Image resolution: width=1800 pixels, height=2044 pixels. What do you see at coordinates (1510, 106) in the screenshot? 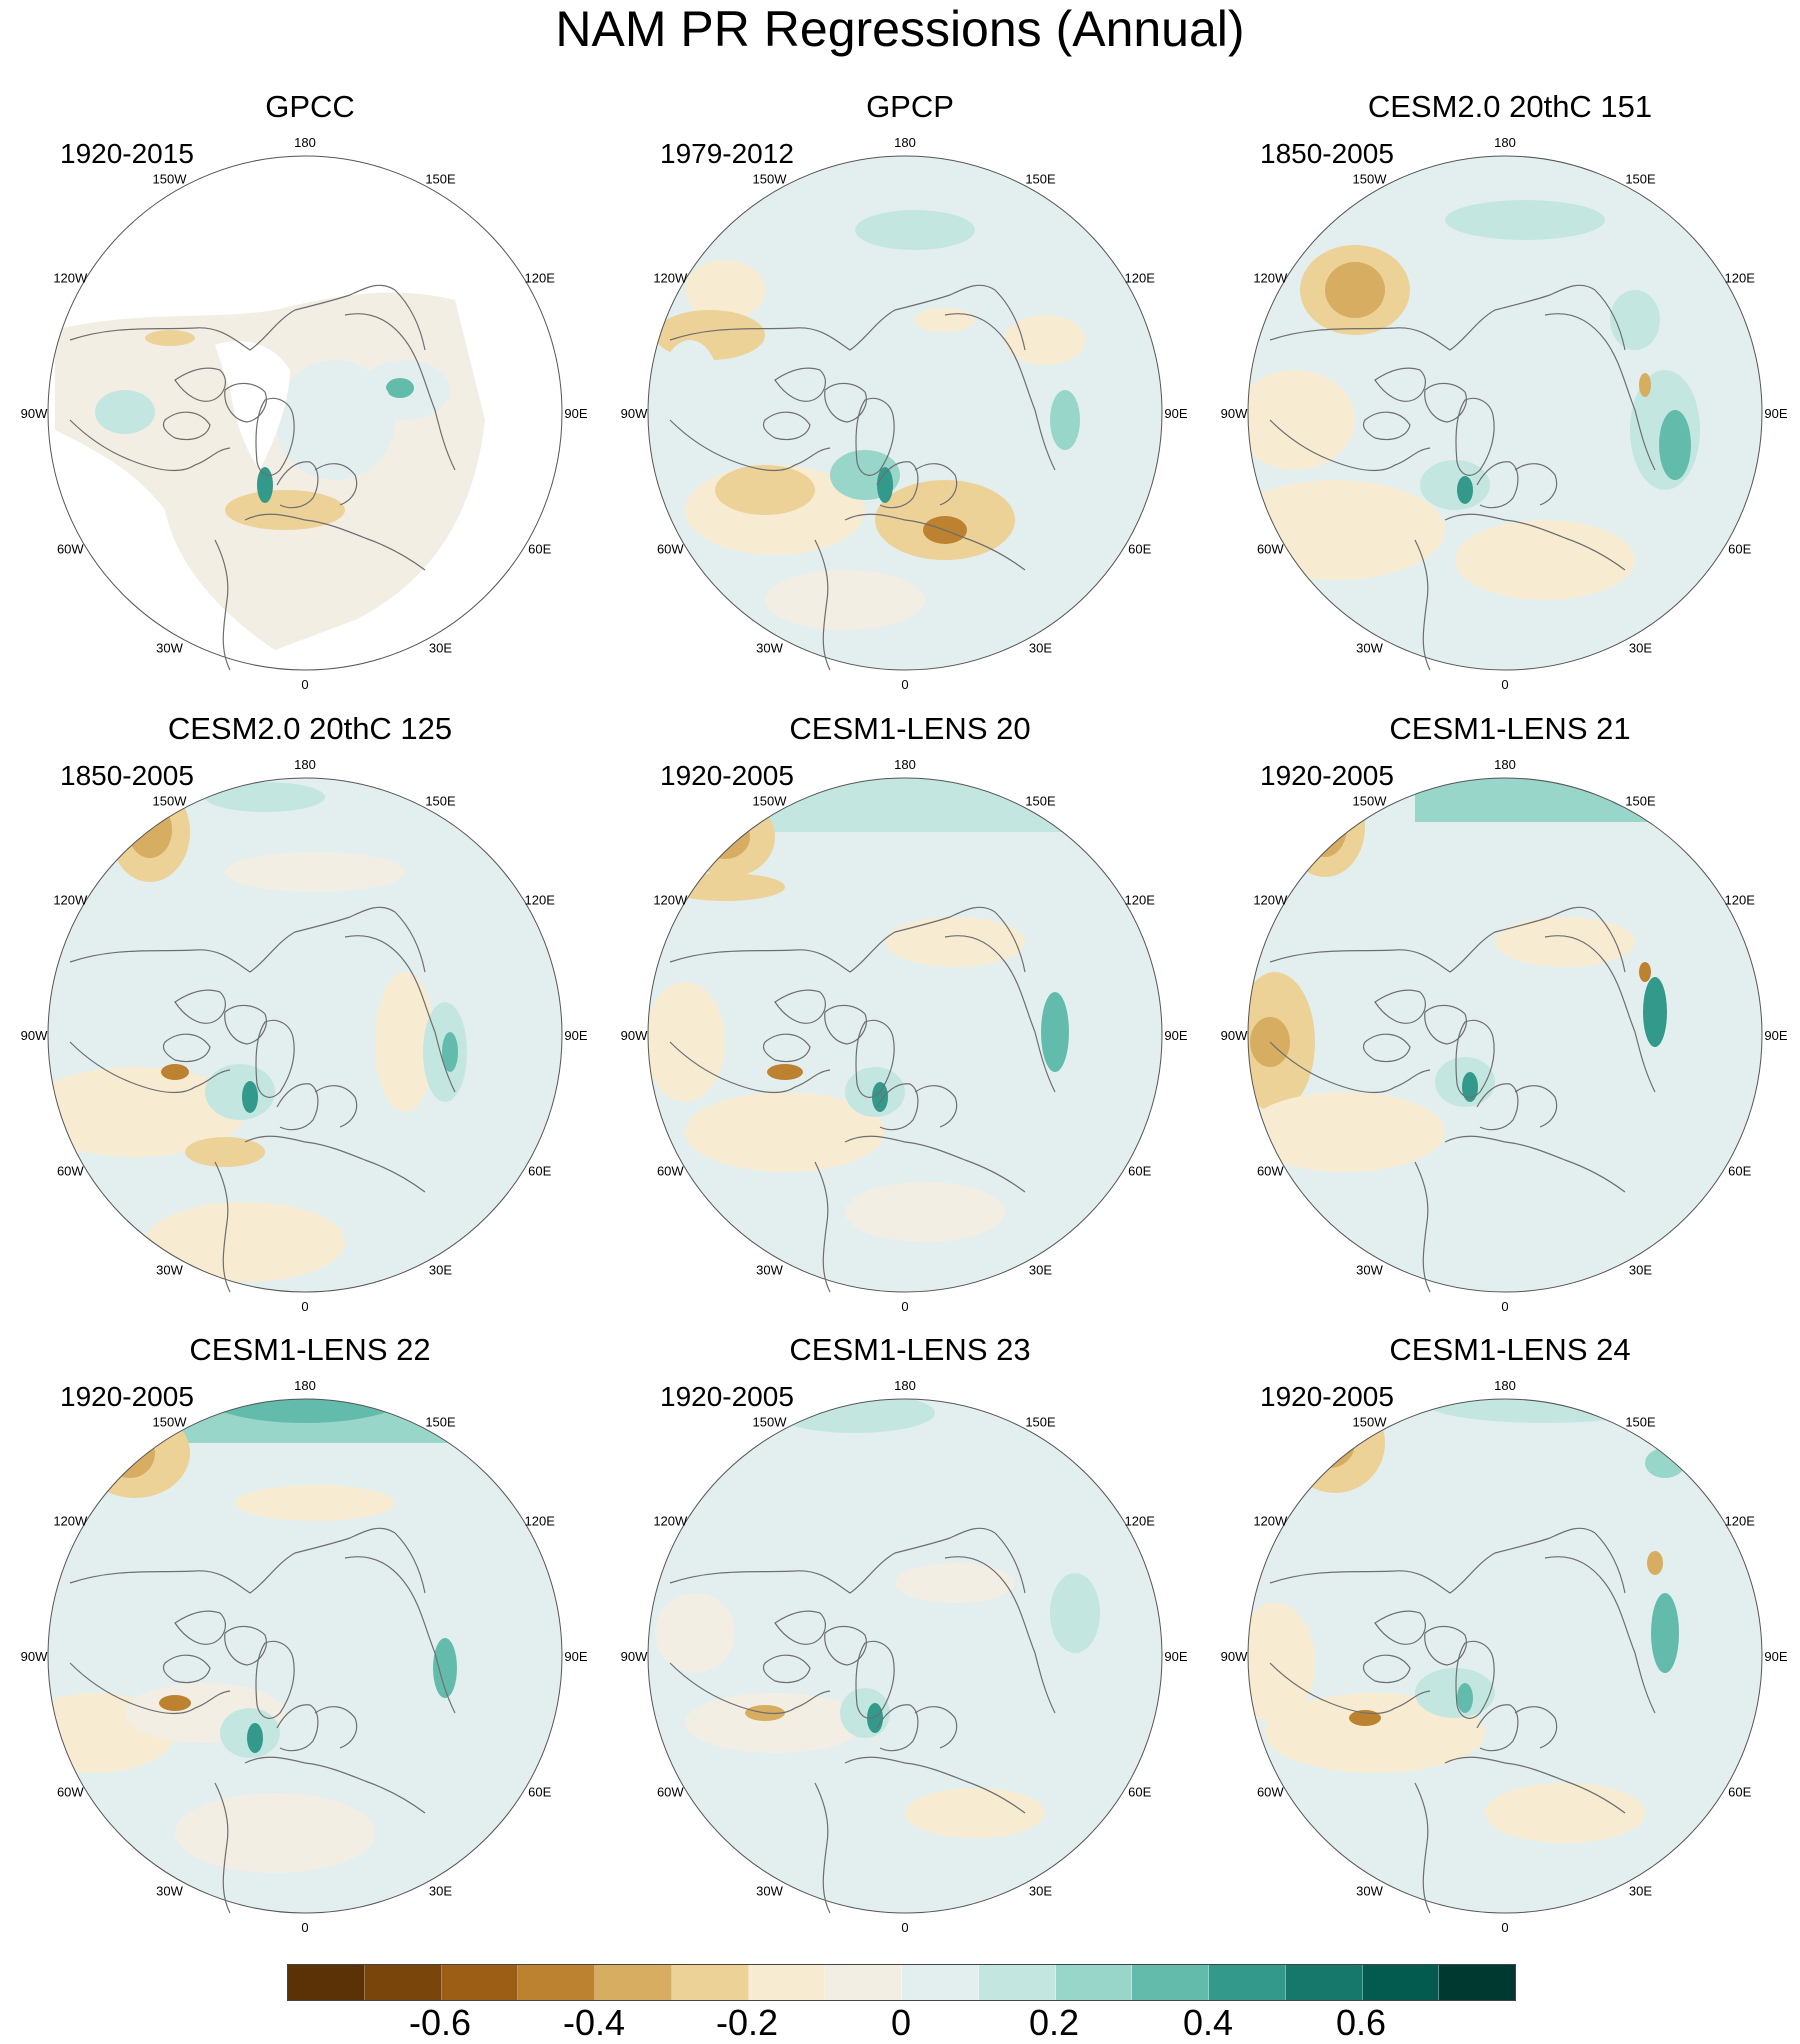
I see `panel-title: CESM2.0 20thC 151` at bounding box center [1510, 106].